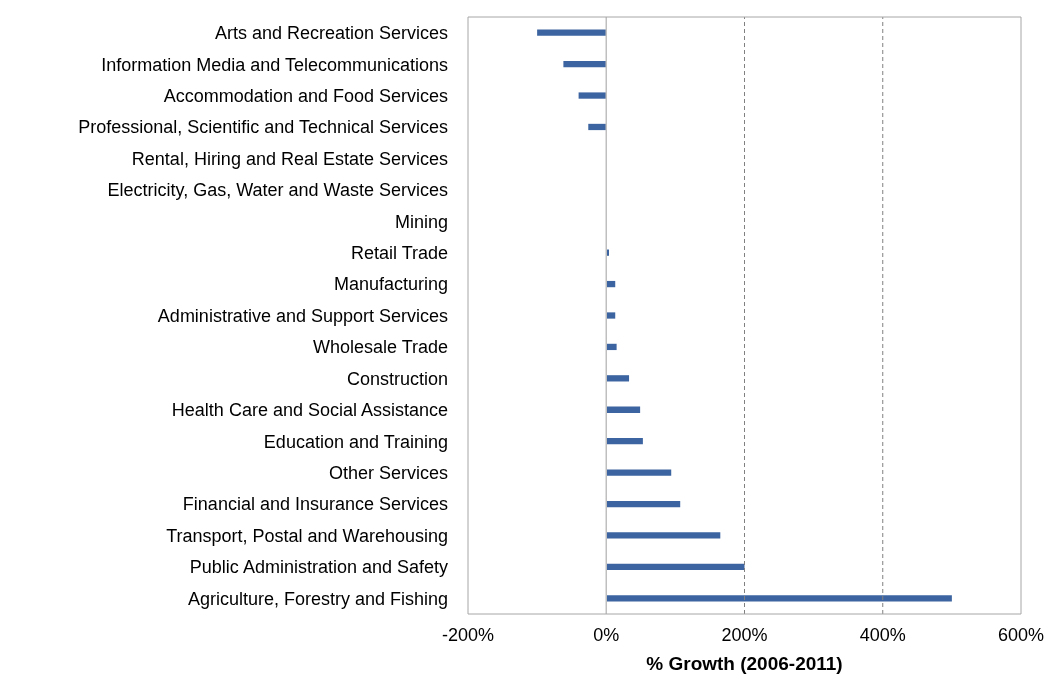  I want to click on y-tick-label: Education and Training, so click(355, 441).